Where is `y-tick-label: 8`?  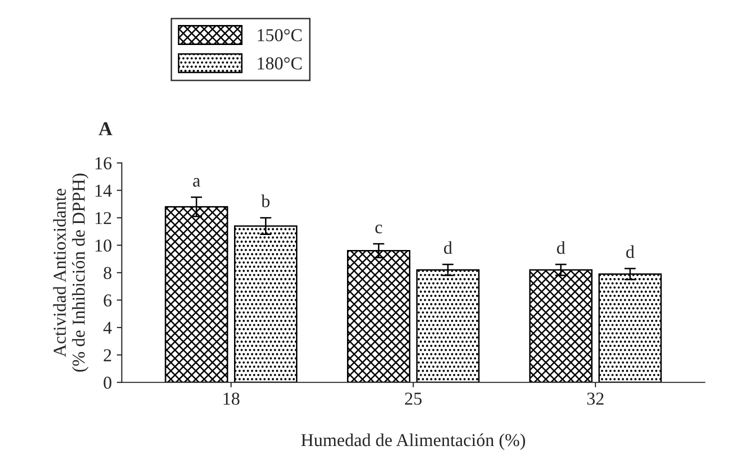
y-tick-label: 8 is located at coordinates (108, 273).